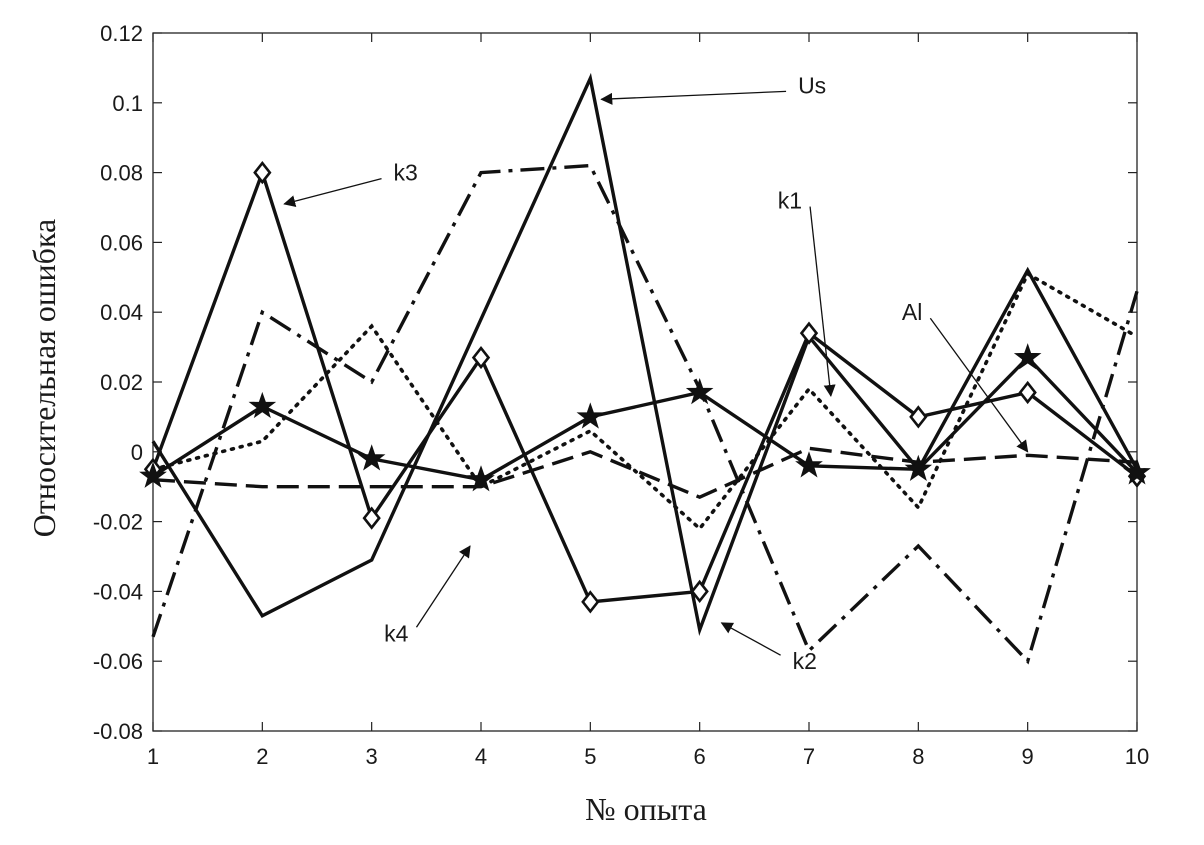  Describe the element at coordinates (790, 201) in the screenshot. I see `annotation-label-k1: k1` at that location.